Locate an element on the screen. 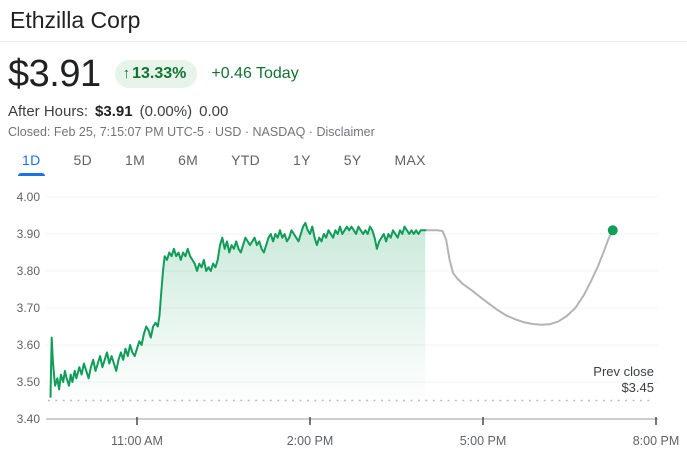 The image size is (687, 460). tab-1m: 1M is located at coordinates (135, 164).